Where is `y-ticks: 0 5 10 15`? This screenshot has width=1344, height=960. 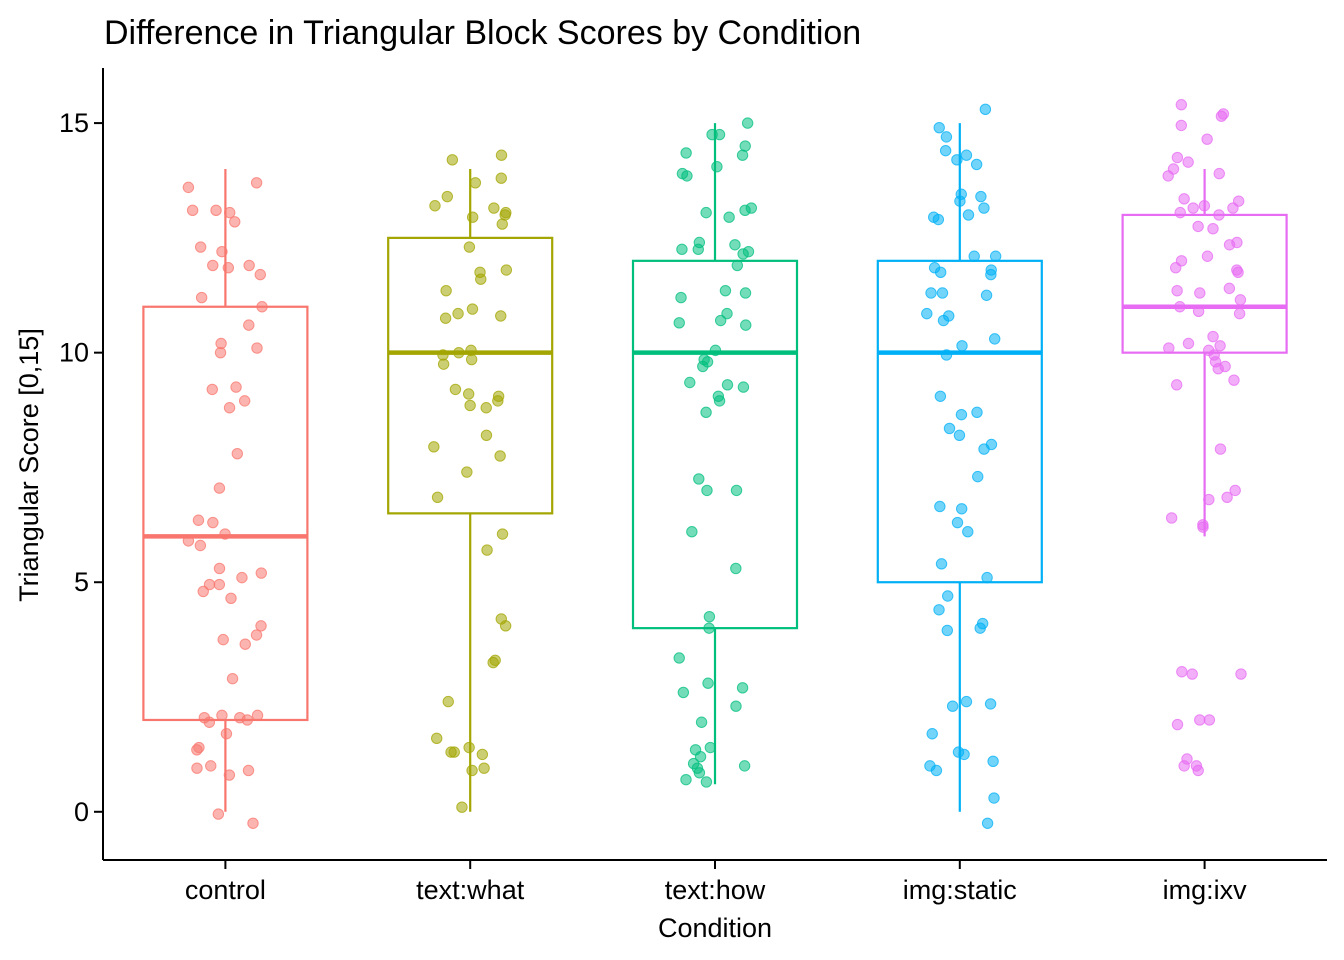
y-ticks: 0 5 10 15 is located at coordinates (81, 467).